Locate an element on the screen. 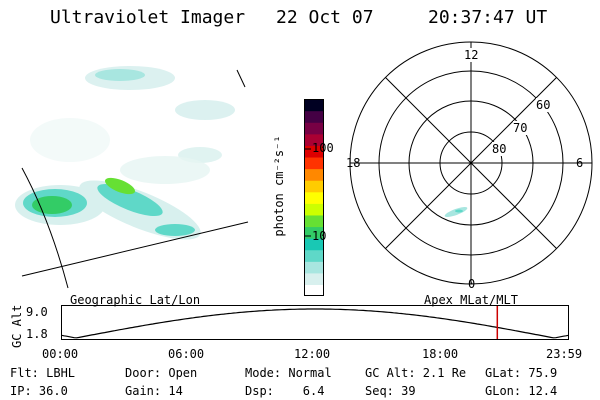  mlt-label-6: 6 is located at coordinates (580, 163).